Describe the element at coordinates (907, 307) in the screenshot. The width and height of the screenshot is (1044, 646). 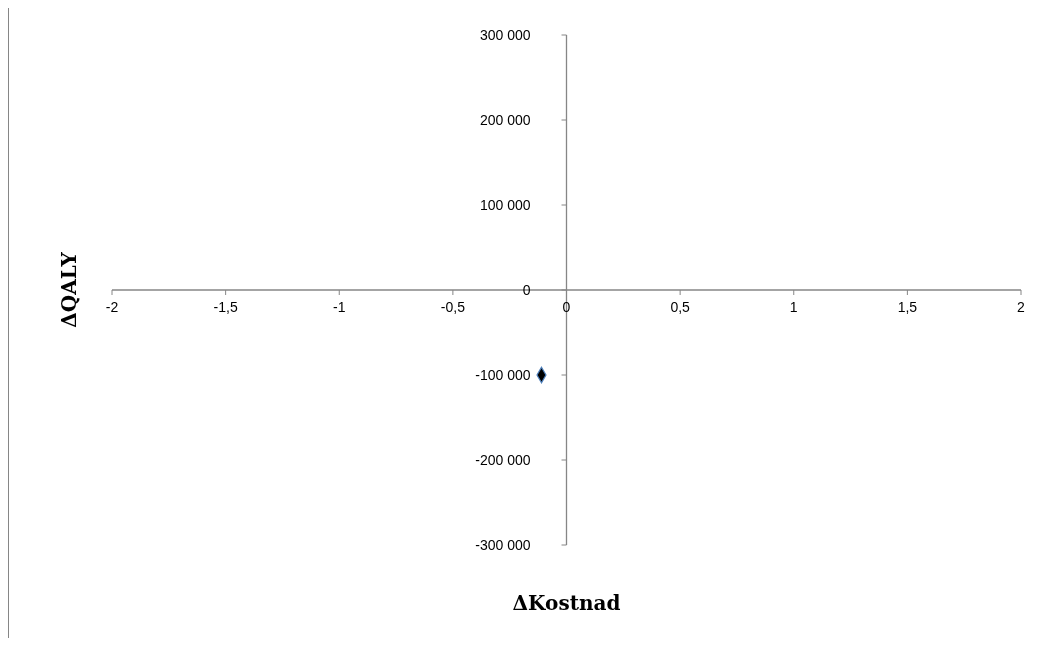
I see `x-tick-label: 1,5` at that location.